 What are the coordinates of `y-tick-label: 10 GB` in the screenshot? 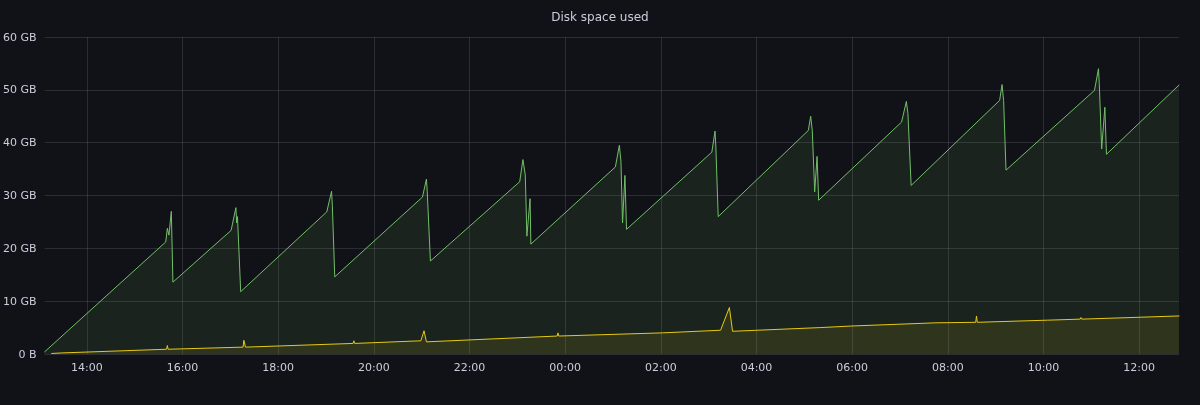 It's located at (19, 301).